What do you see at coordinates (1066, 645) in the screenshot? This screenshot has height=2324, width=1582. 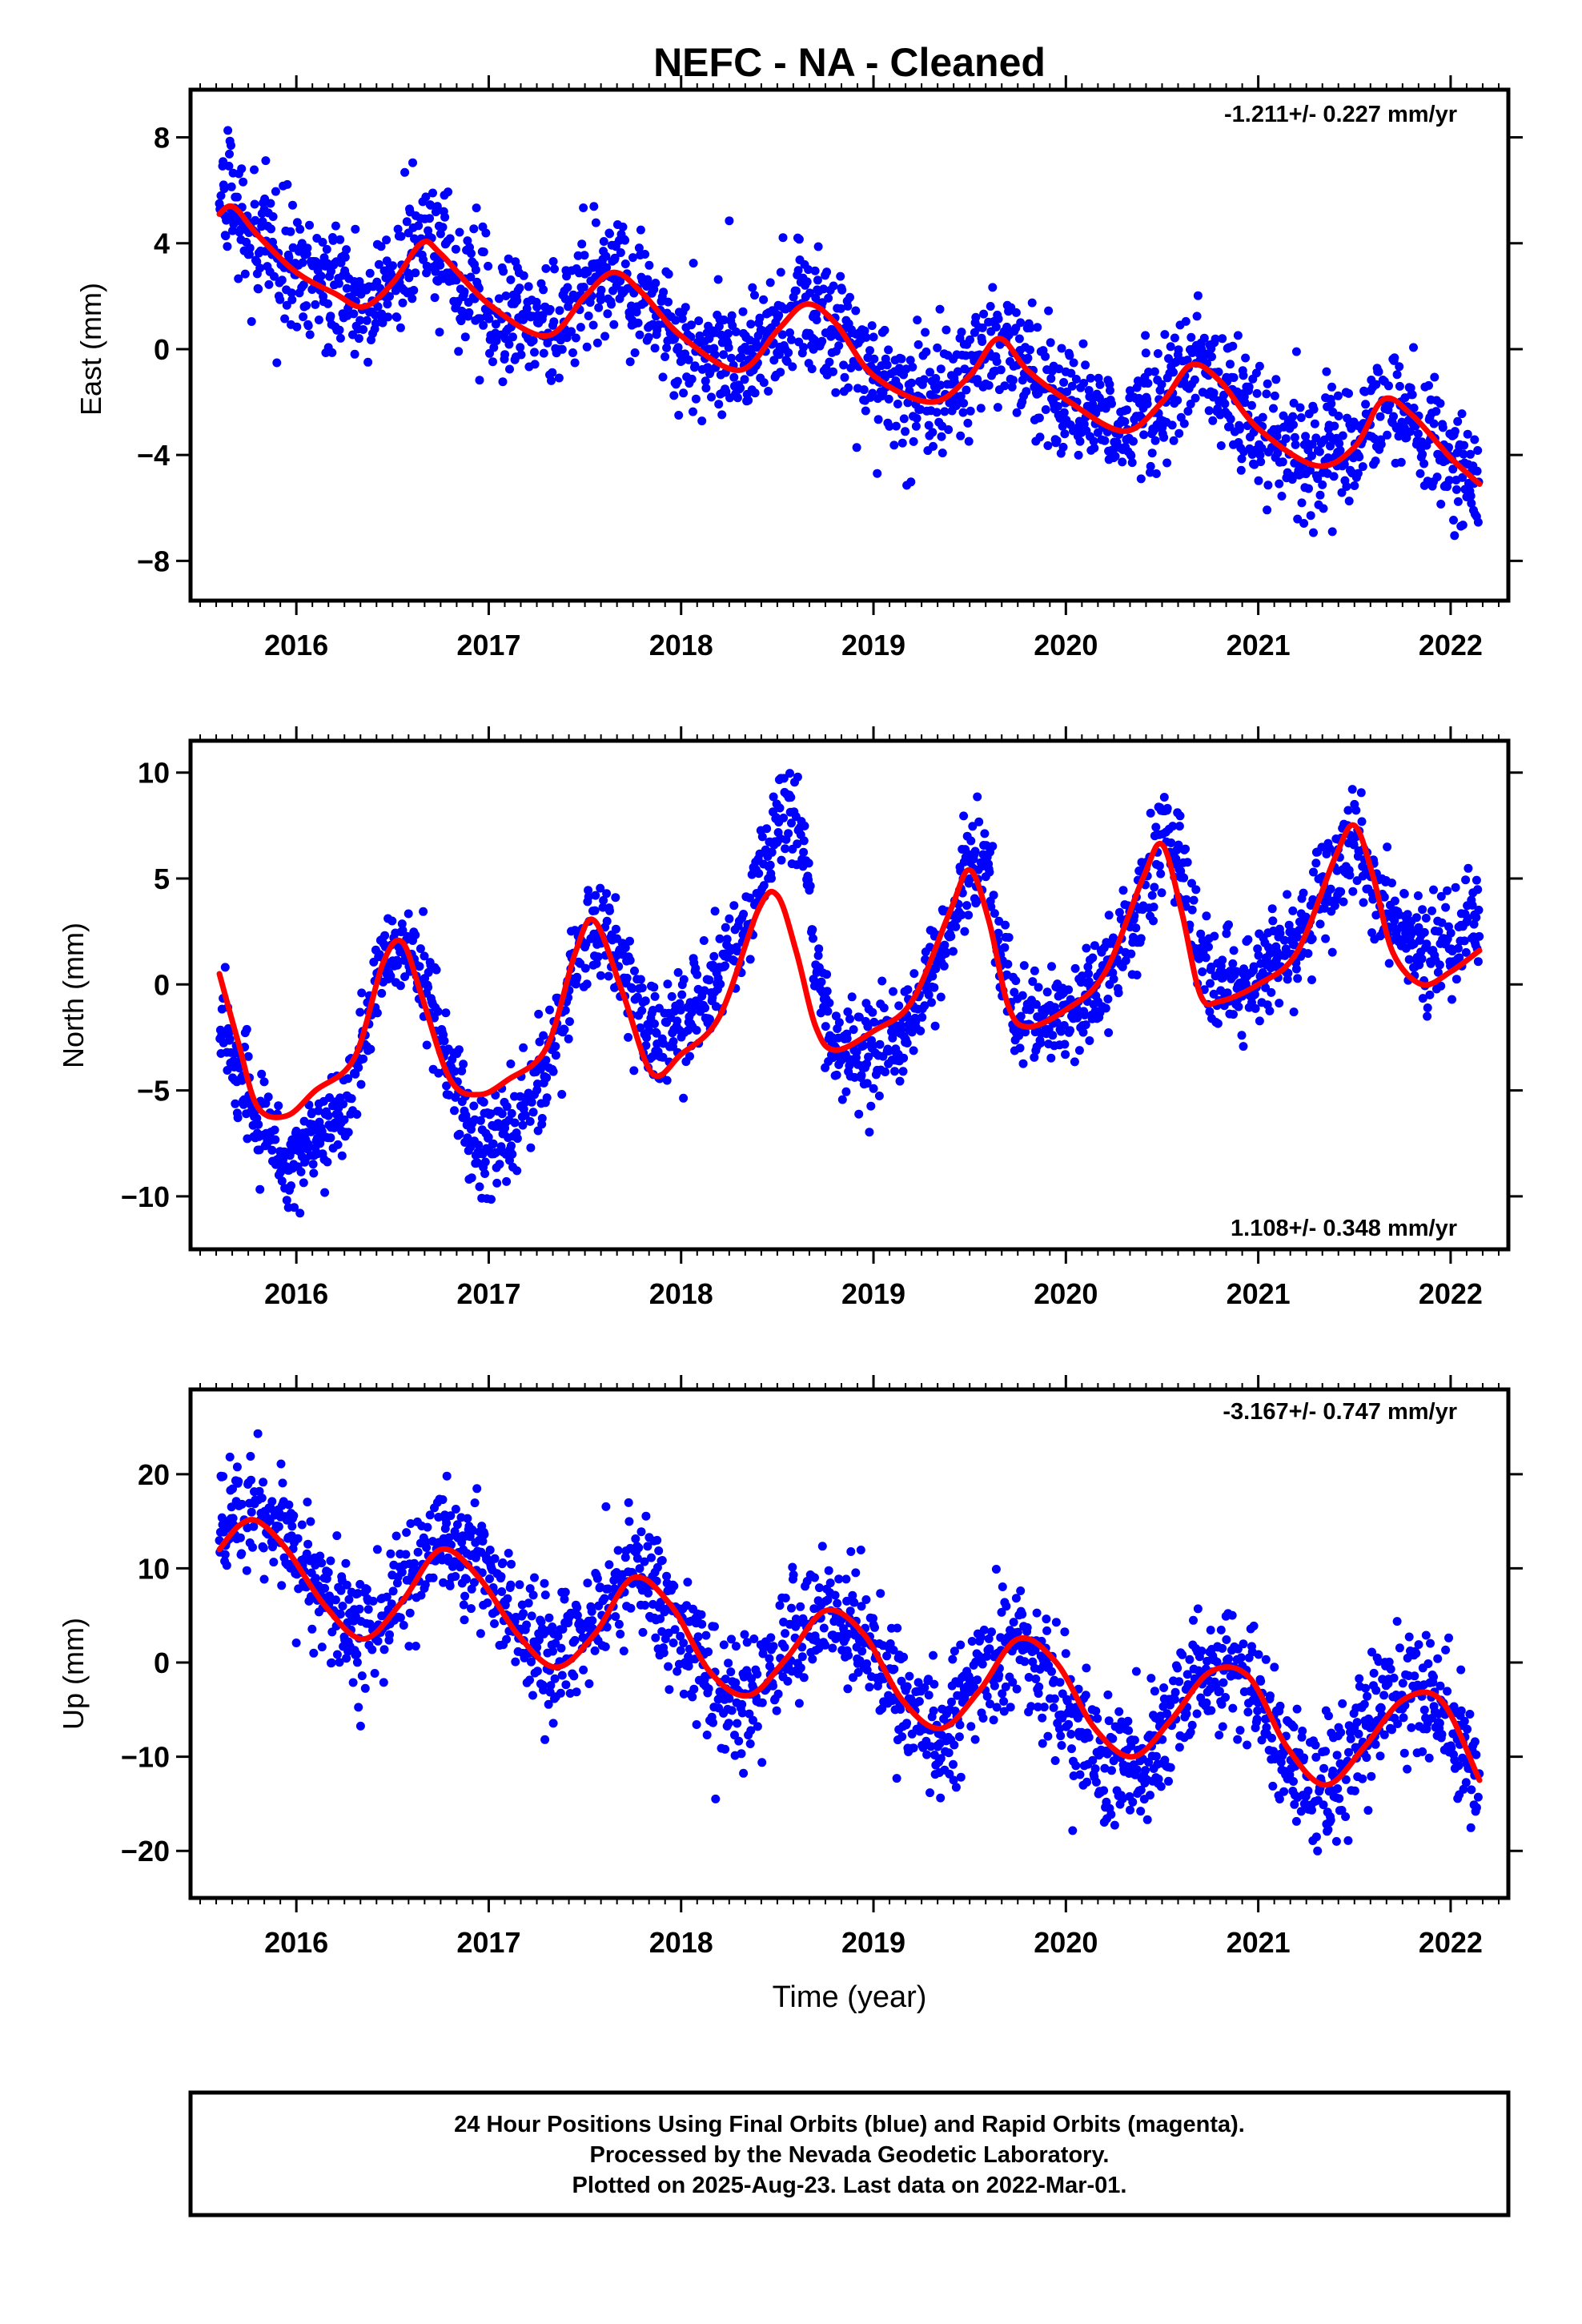 I see `x-tick-label: 2020` at bounding box center [1066, 645].